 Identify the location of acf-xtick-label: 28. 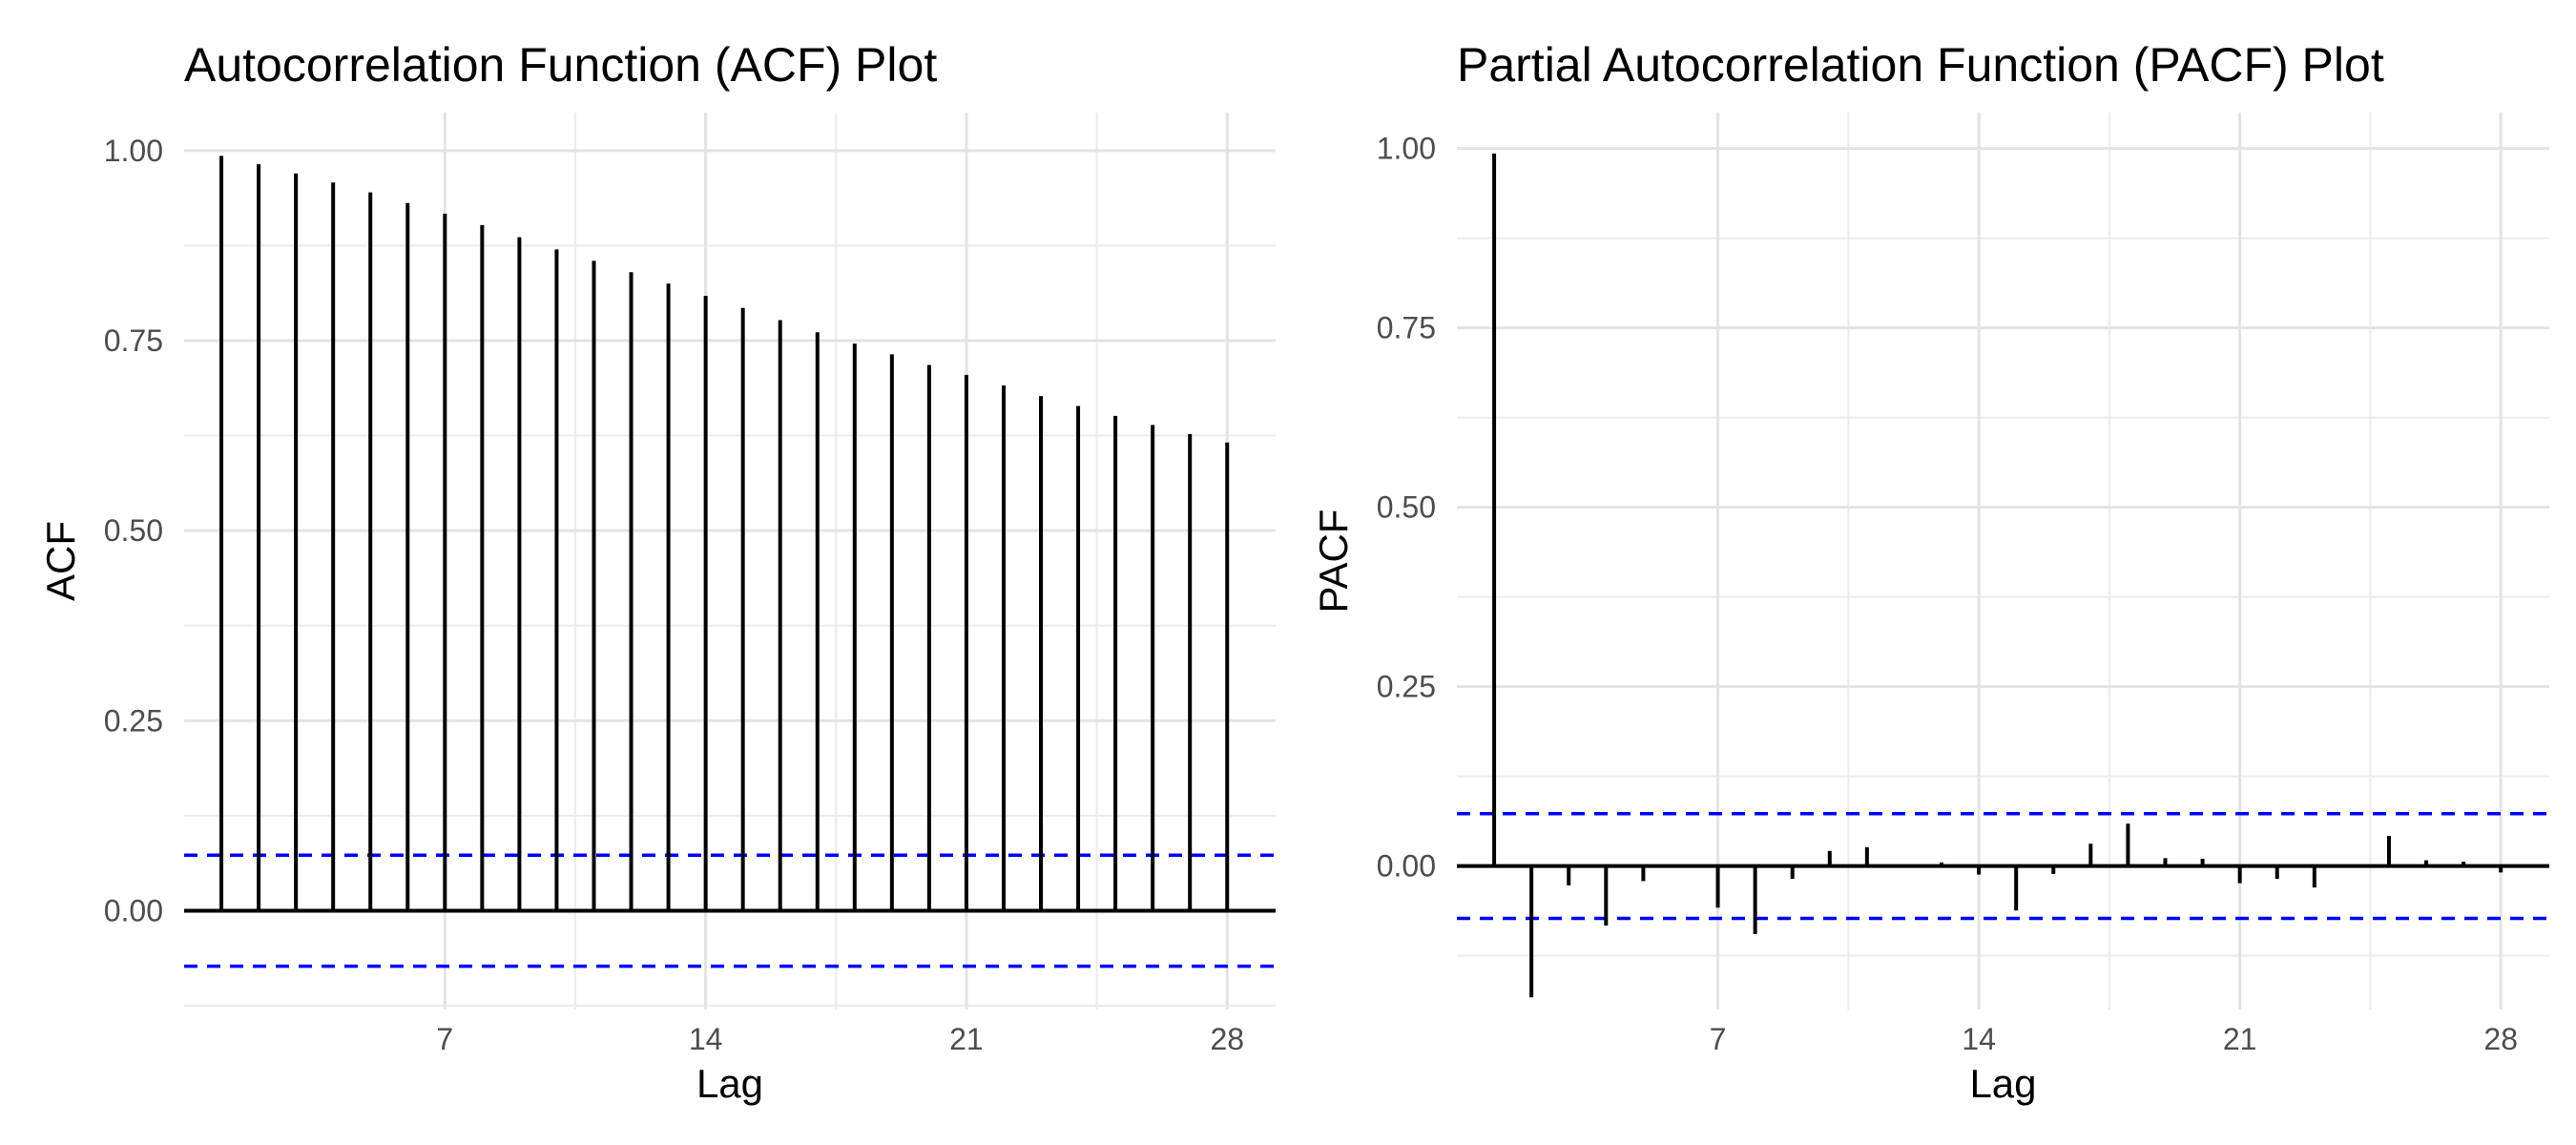
(1227, 1039).